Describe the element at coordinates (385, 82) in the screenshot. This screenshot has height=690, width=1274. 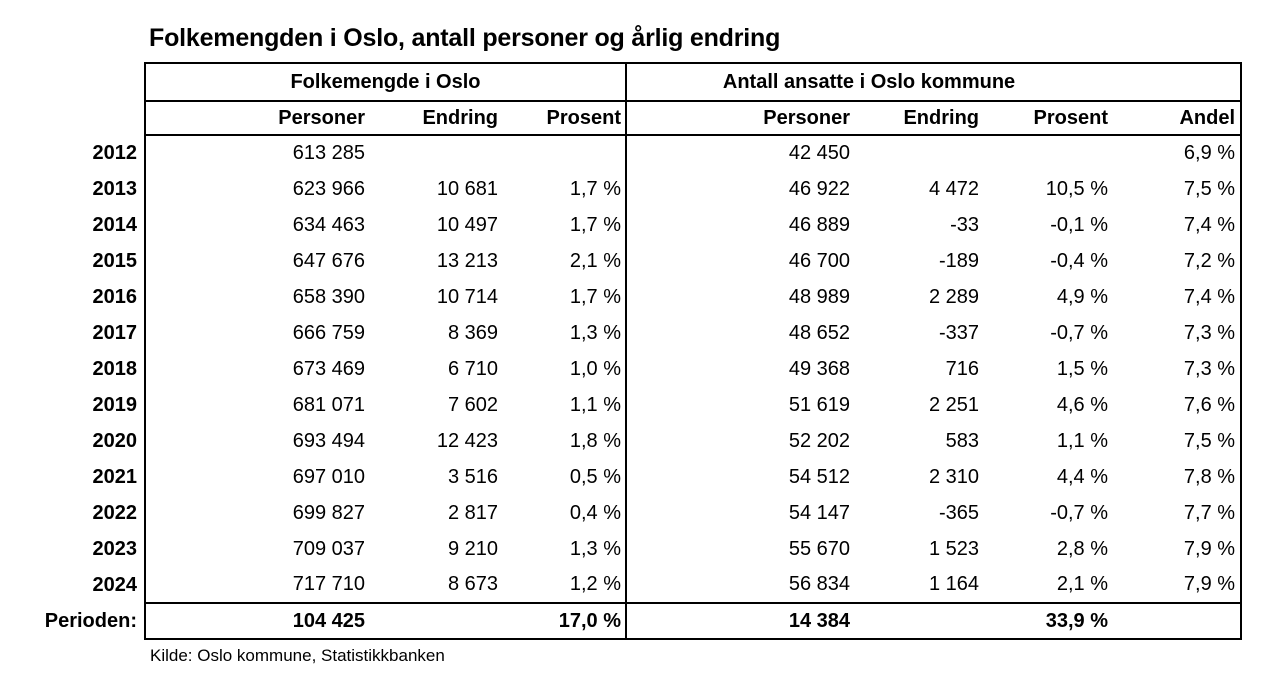
I see `group-header-folkemengde: Folkemengde i Oslo` at that location.